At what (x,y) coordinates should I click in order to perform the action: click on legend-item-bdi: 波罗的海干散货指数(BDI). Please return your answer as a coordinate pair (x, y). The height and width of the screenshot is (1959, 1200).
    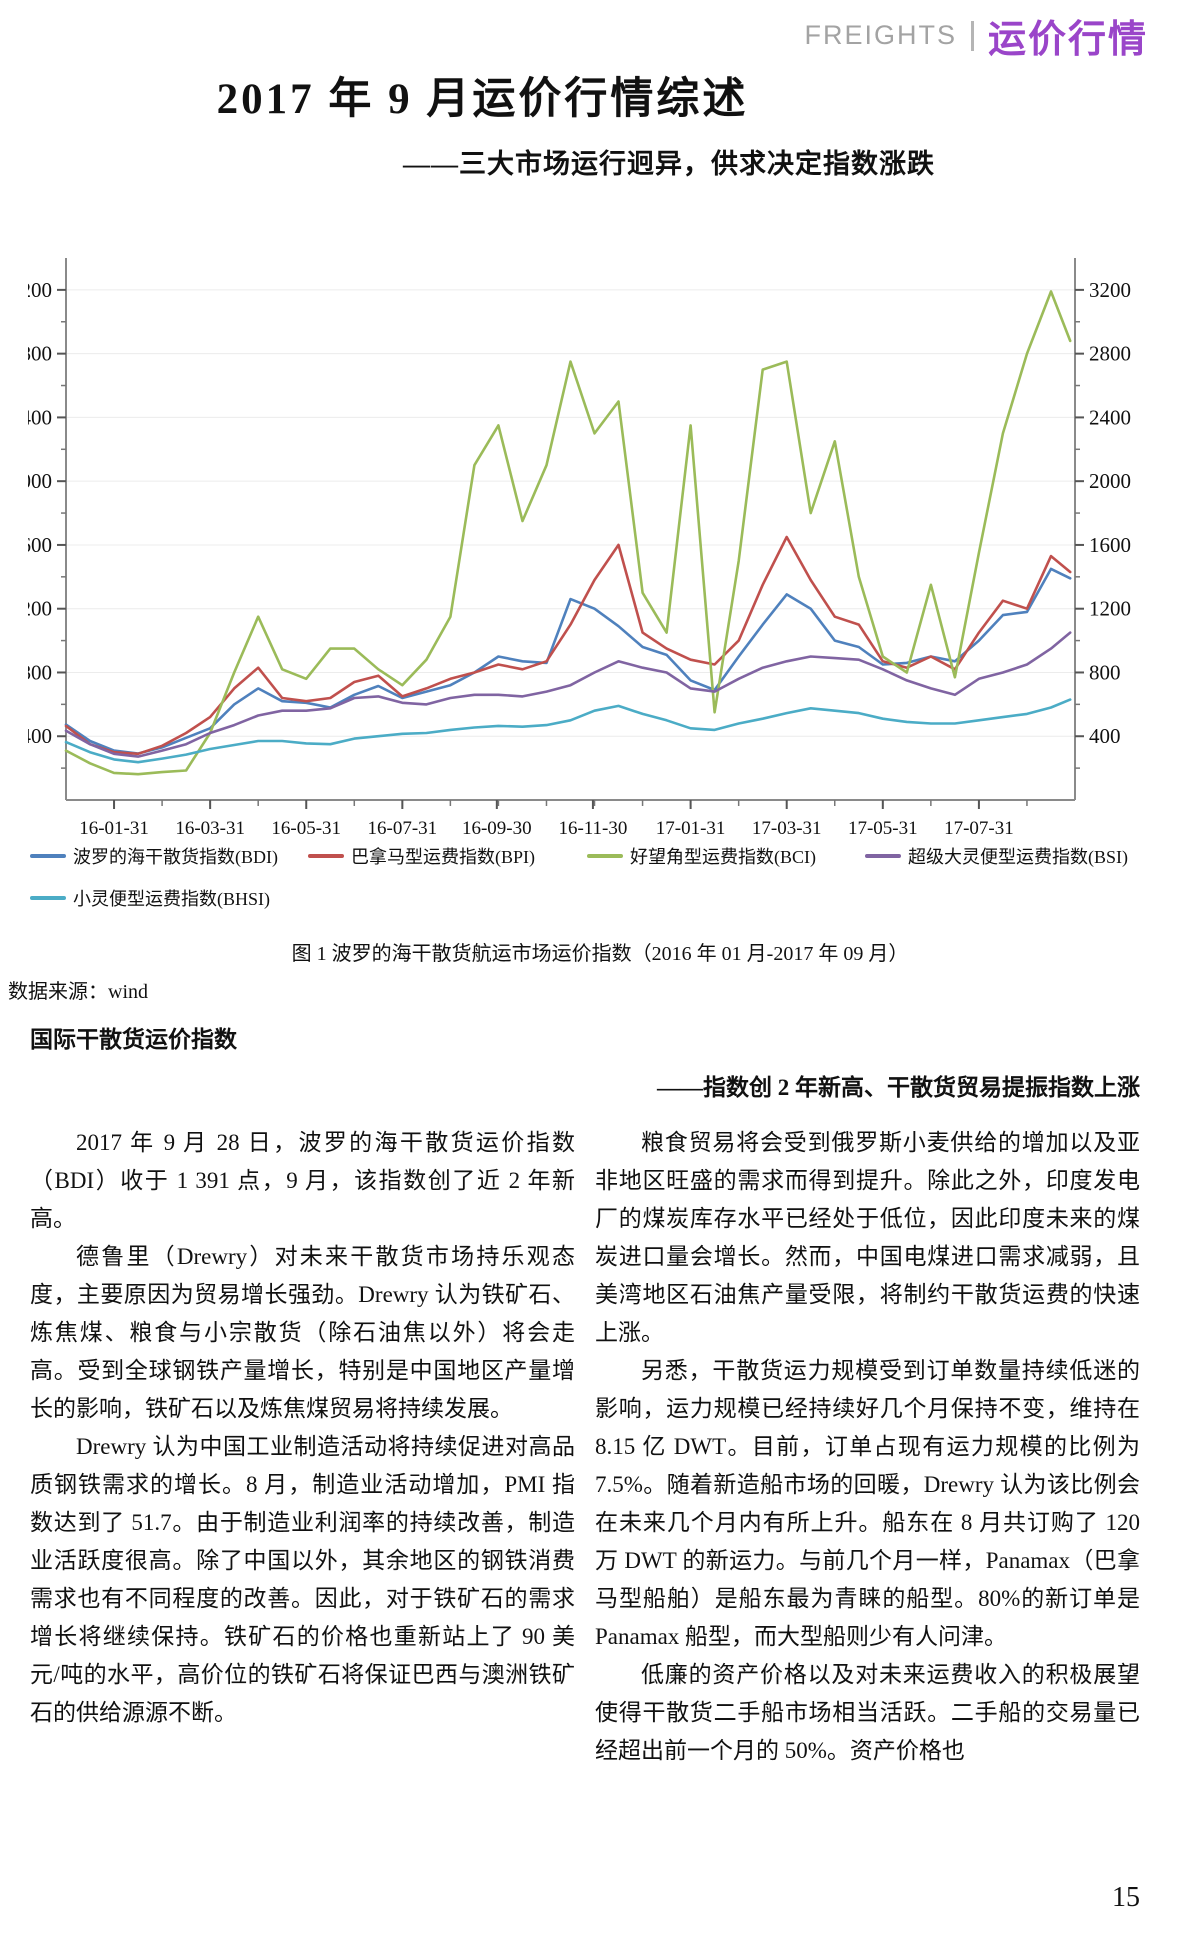
    Looking at the image, I should click on (169, 856).